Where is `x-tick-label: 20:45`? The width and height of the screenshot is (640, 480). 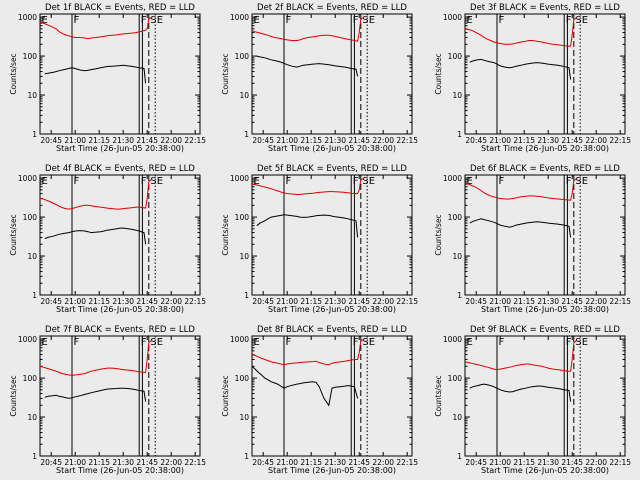
x-tick-label: 20:45 is located at coordinates (51, 301).